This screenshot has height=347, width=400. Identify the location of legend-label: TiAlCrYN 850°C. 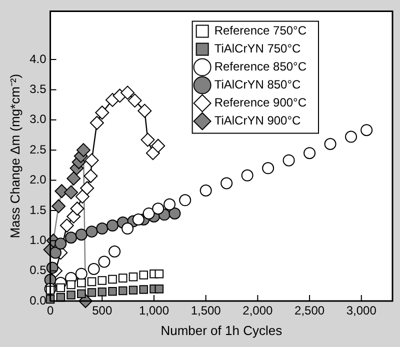
(258, 85).